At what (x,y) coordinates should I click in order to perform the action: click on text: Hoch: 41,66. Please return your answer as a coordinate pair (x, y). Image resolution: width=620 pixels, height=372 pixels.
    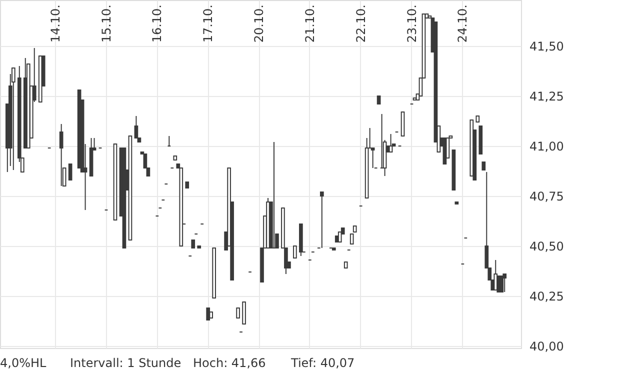
    Looking at the image, I should click on (229, 363).